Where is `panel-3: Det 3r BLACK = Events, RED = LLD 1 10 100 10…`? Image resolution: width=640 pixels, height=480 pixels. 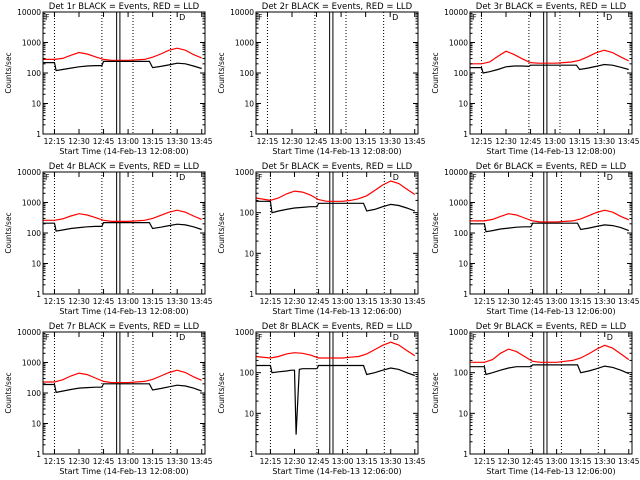
panel-3: Det 3r BLACK = Events, RED = LLD 1 10 100 10… is located at coordinates (535, 79).